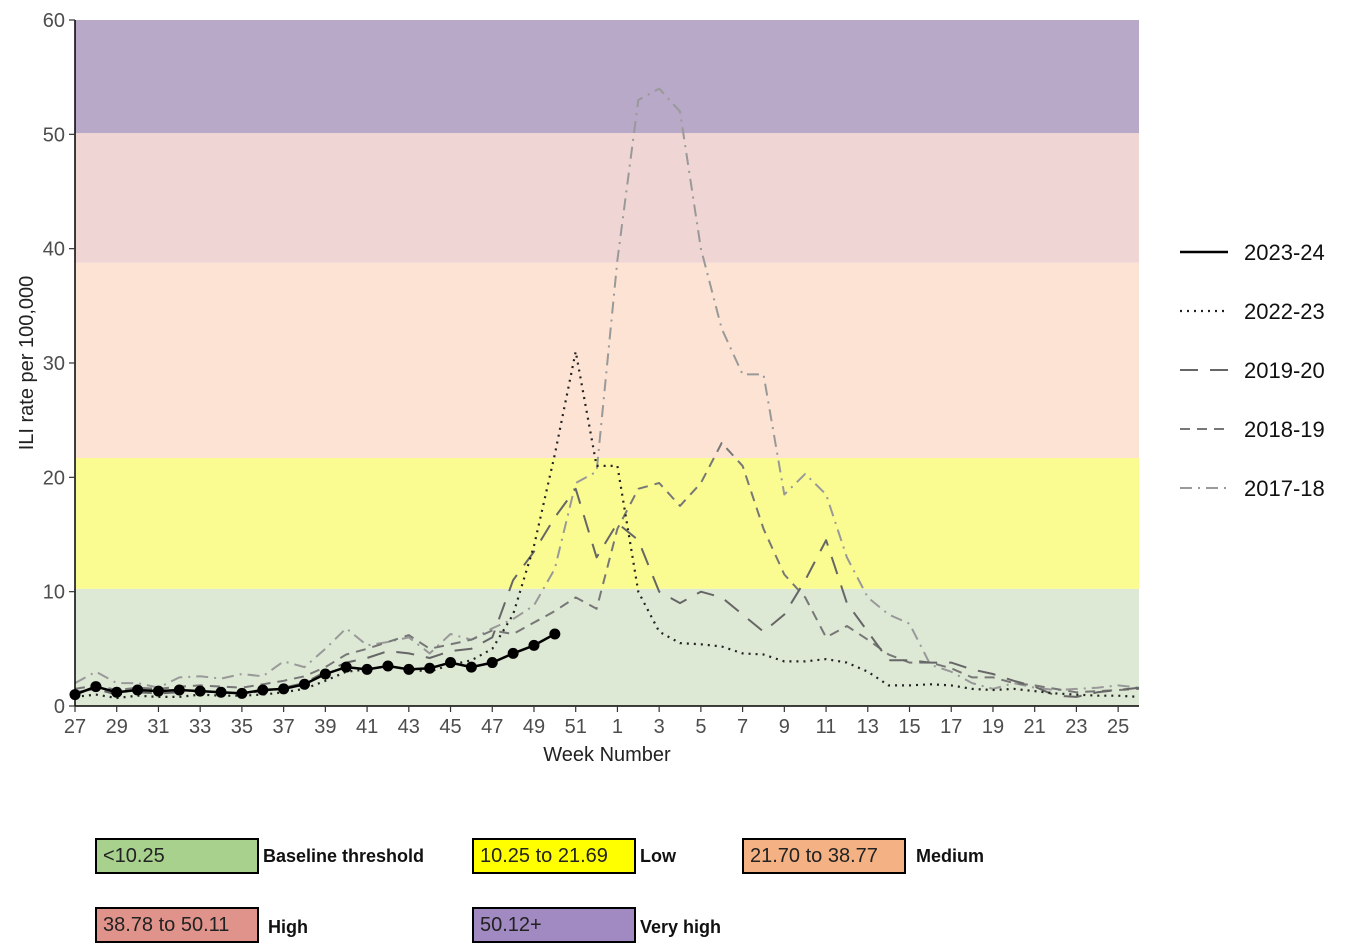 The width and height of the screenshot is (1353, 945). Describe the element at coordinates (742, 727) in the screenshot. I see `x-tick-label-7: 7` at that location.